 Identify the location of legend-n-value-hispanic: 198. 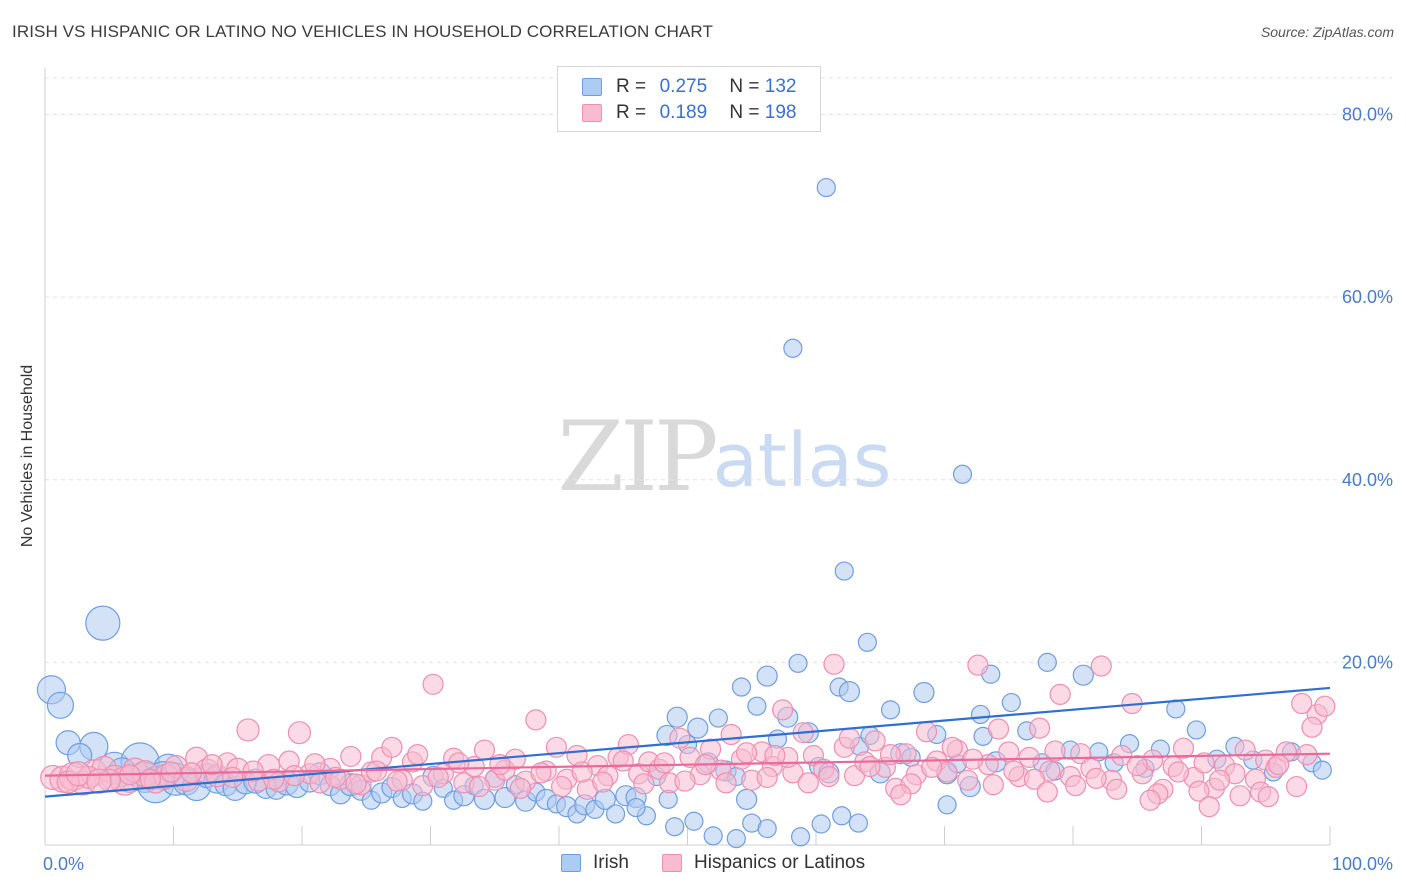
(780, 112).